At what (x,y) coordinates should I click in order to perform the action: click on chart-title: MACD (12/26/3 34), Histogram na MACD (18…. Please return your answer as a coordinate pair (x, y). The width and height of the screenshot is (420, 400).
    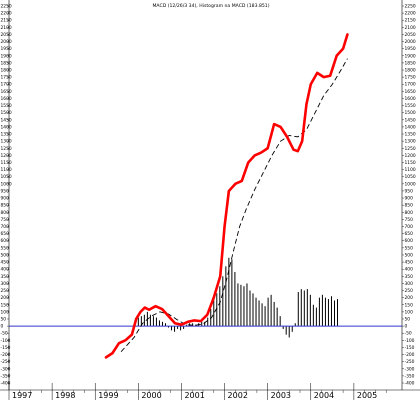
    Looking at the image, I should click on (210, 6).